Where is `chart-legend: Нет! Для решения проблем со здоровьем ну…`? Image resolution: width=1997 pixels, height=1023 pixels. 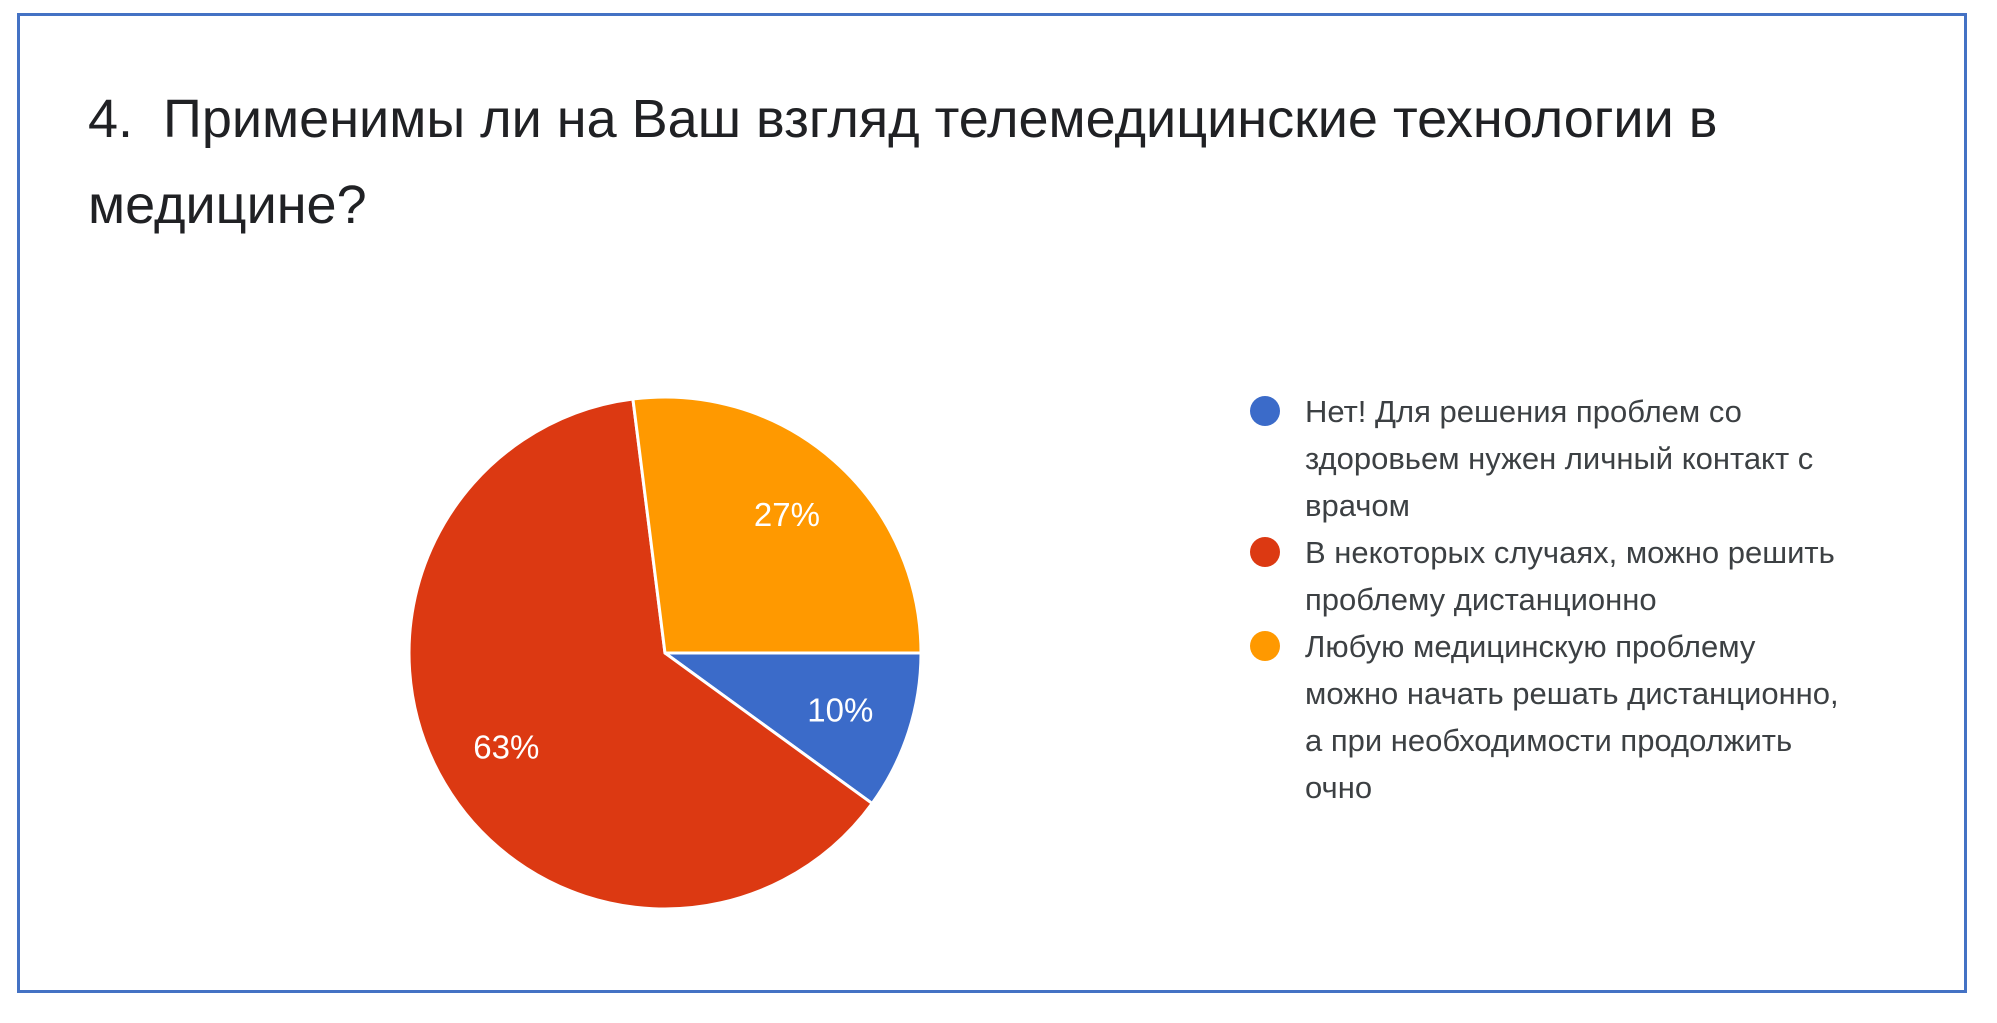 chart-legend: Нет! Для решения проблем со здоровьем ну… is located at coordinates (1550, 599).